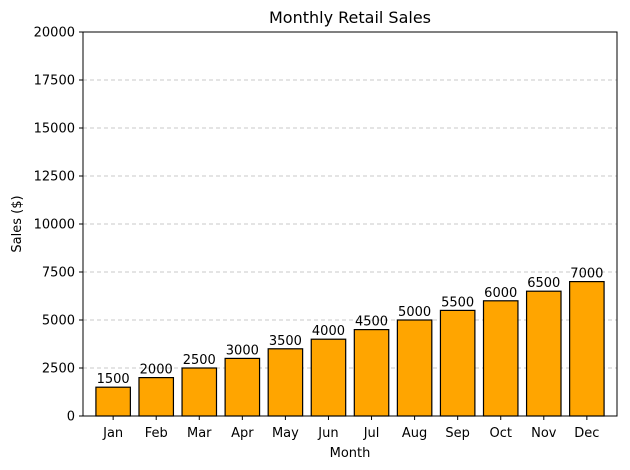 The image size is (630, 470). I want to click on x-tick-label: Jul, so click(371, 433).